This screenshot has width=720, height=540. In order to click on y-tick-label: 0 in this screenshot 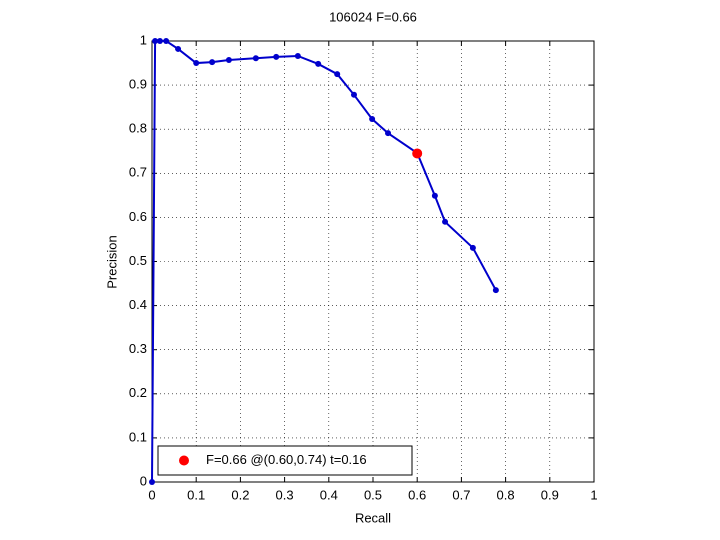, I will do `click(143, 480)`.